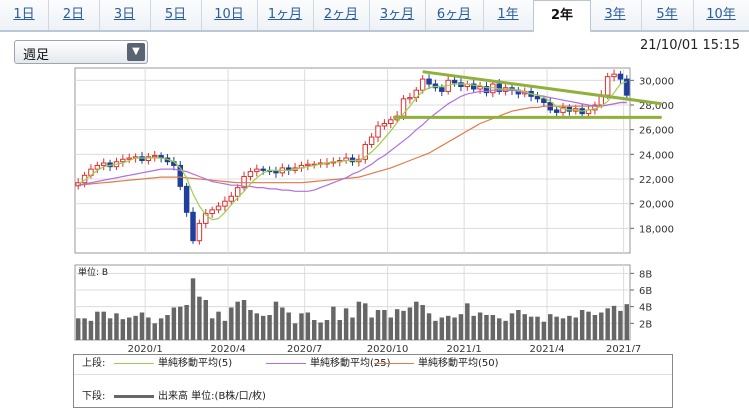 This screenshot has width=749, height=408. What do you see at coordinates (285, 15) in the screenshot?
I see `tab-6: 1ヶ月` at bounding box center [285, 15].